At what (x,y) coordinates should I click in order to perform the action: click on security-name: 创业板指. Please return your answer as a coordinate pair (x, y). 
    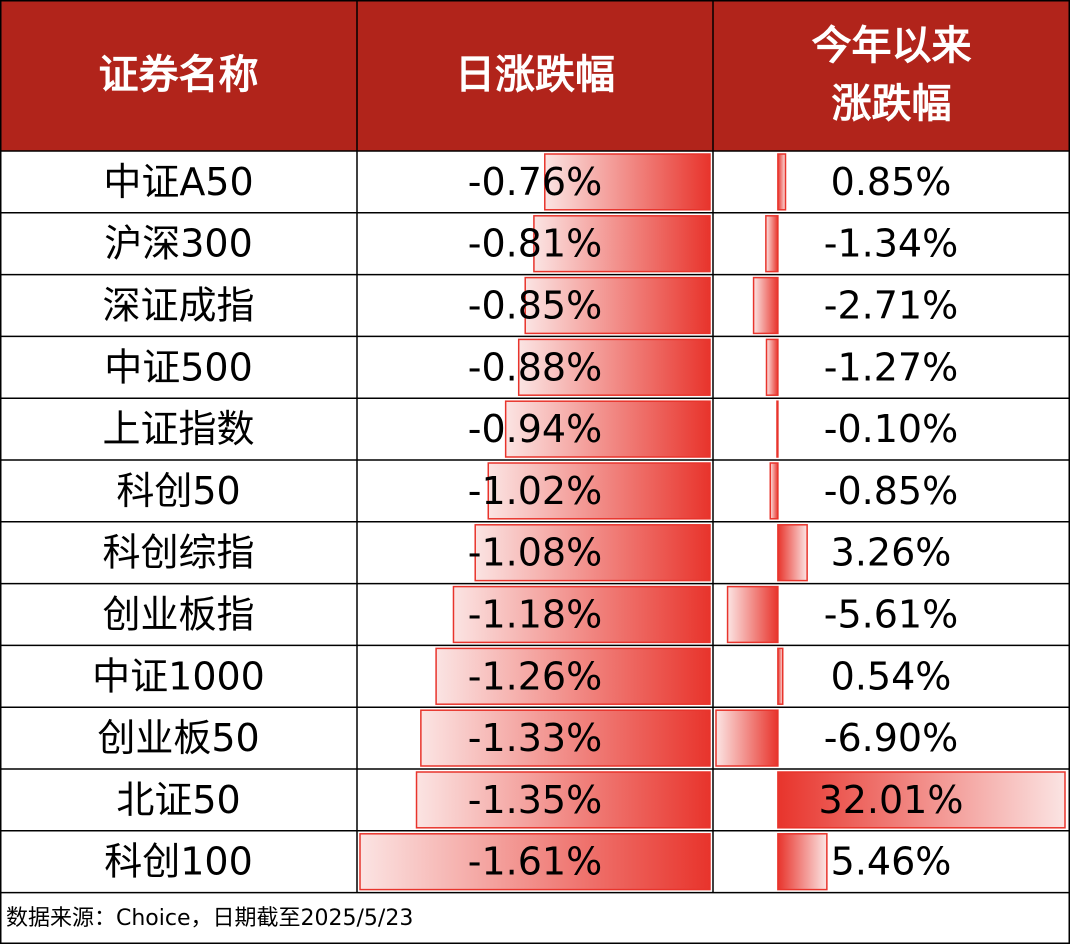
    Looking at the image, I should click on (178, 615).